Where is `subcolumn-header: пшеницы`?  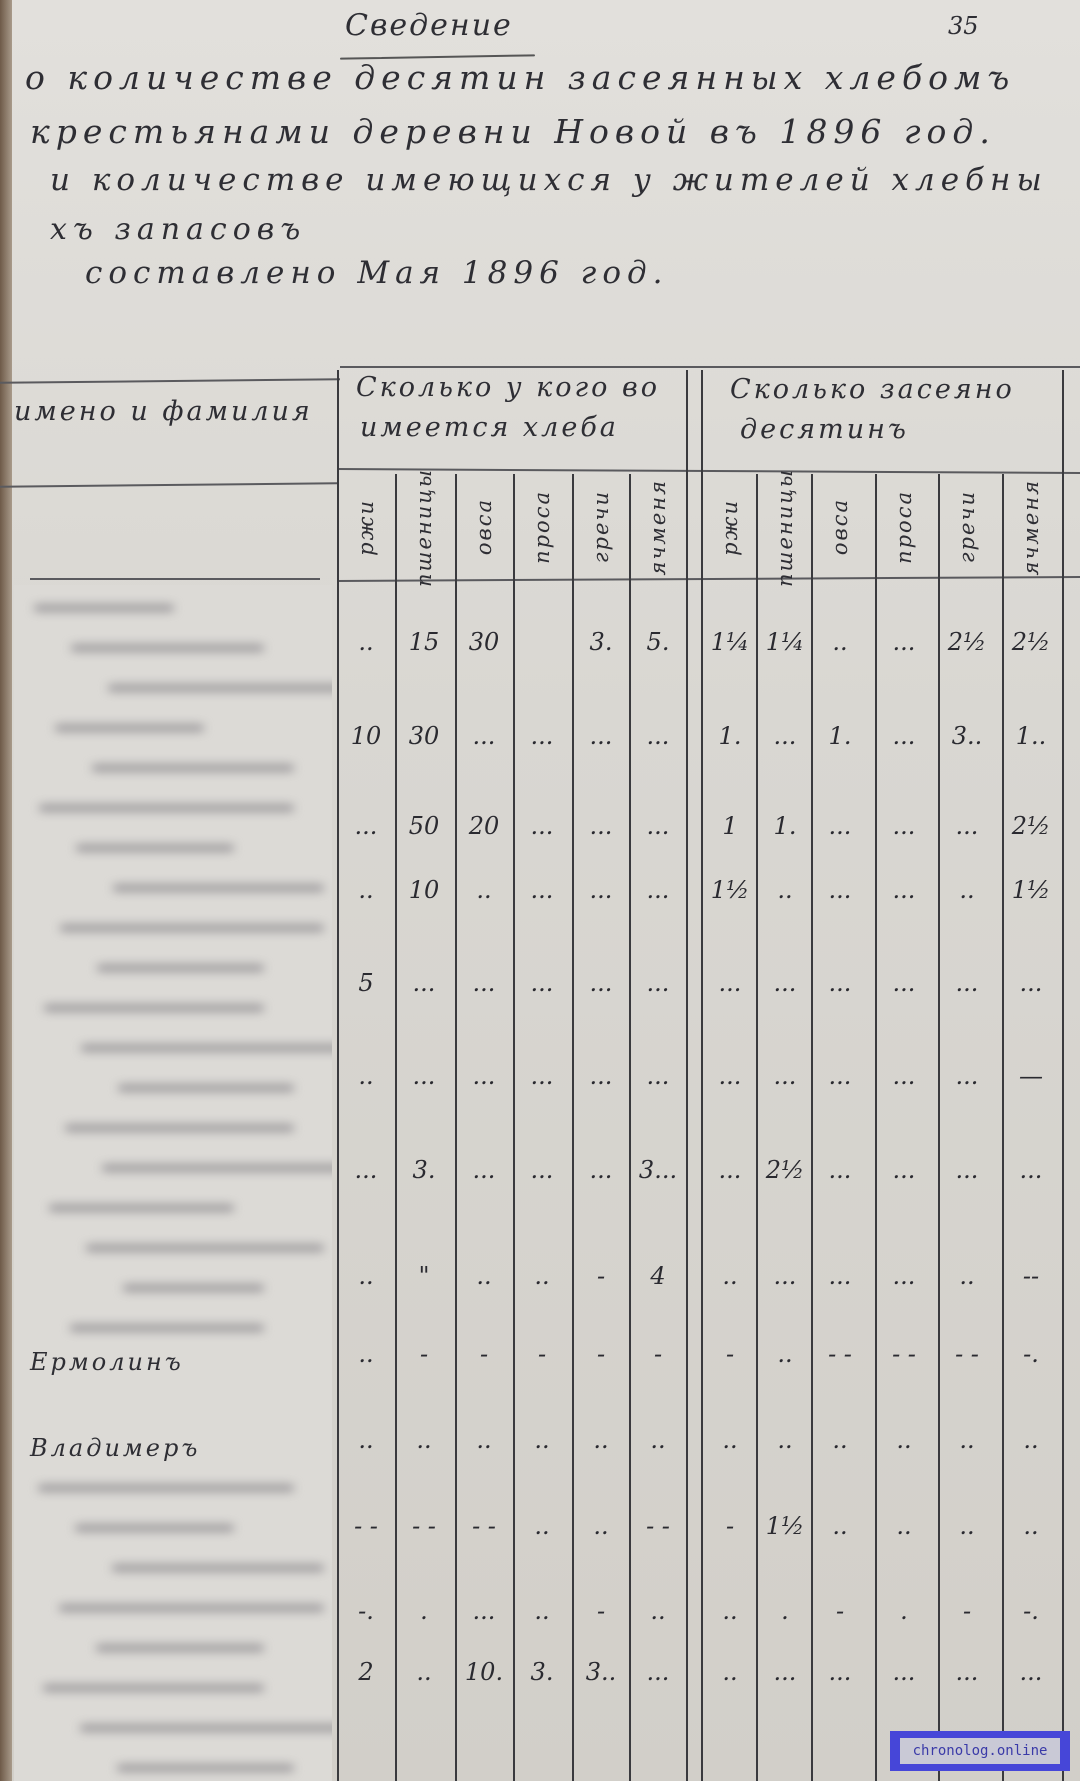 subcolumn-header: пшеницы is located at coordinates (785, 527).